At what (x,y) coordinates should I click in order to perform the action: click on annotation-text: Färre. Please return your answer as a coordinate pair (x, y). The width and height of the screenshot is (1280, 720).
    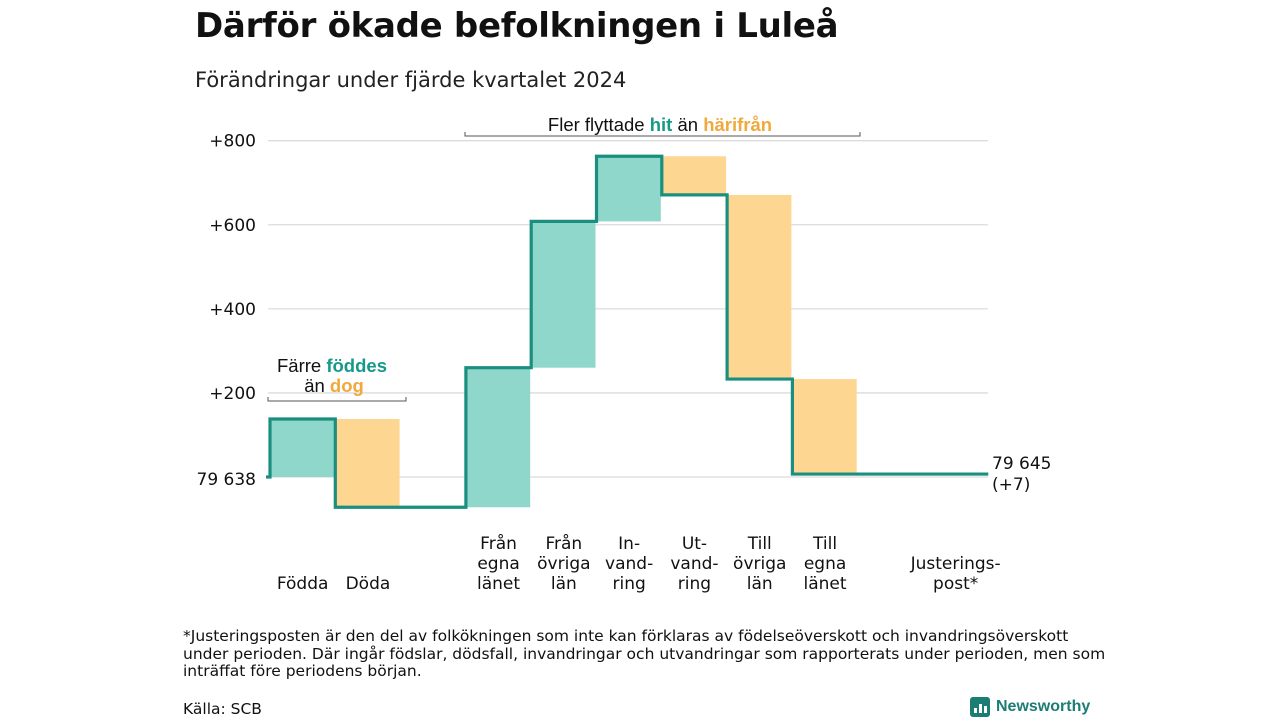
    Looking at the image, I should click on (301, 365).